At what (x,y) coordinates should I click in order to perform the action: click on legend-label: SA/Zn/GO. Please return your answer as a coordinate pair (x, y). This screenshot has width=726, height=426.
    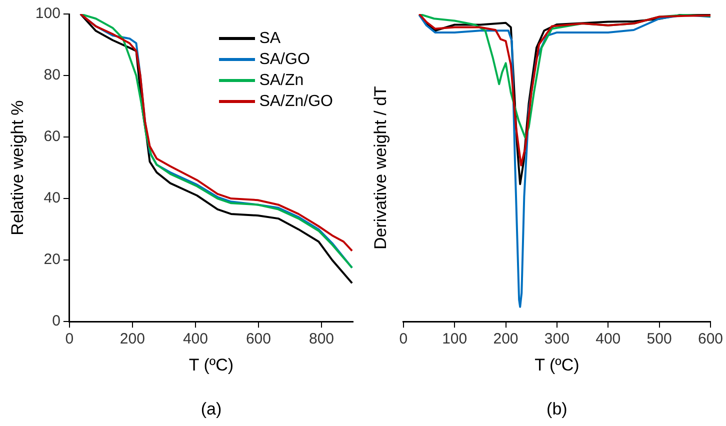
    Looking at the image, I should click on (296, 102).